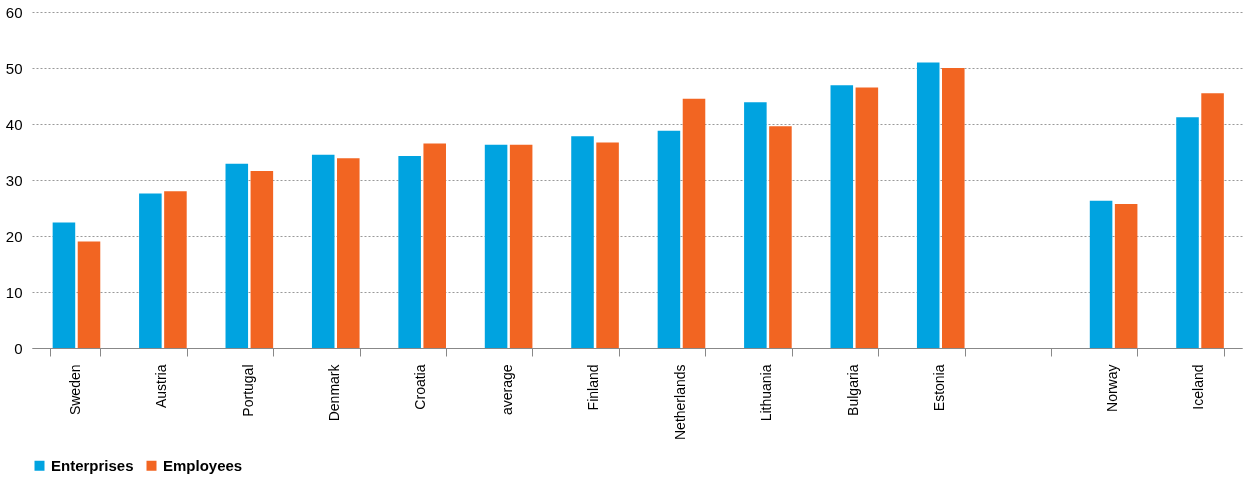 The height and width of the screenshot is (479, 1247). I want to click on y-tick-label: 50, so click(14, 68).